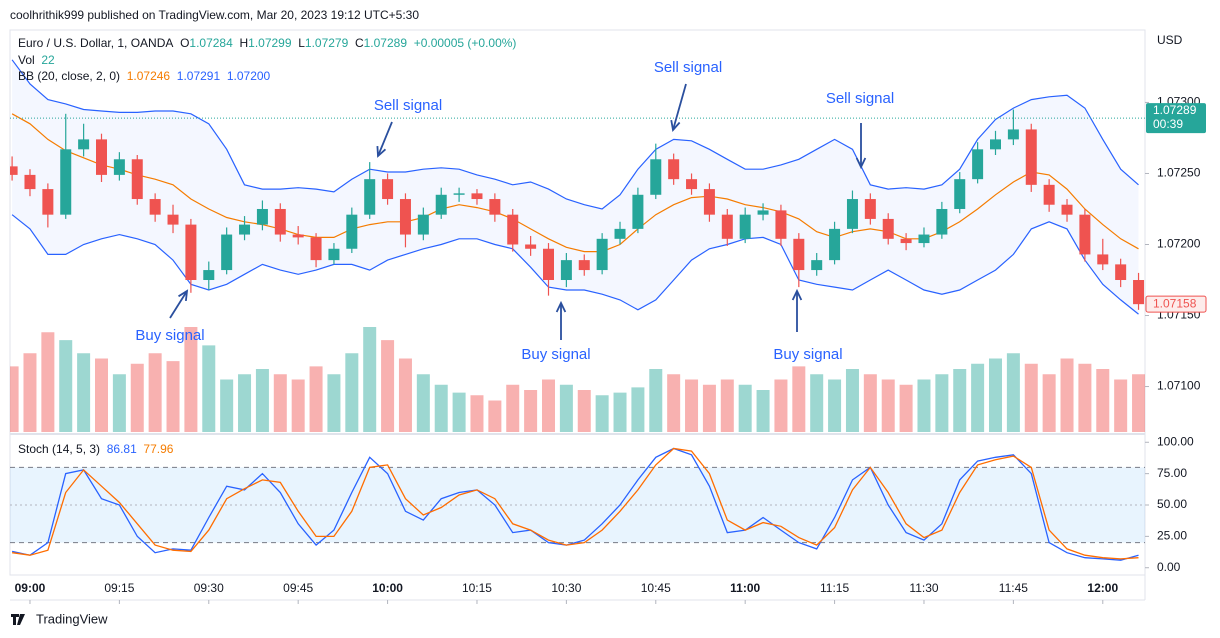 The image size is (1220, 638). Describe the element at coordinates (96, 43) in the screenshot. I see `symbol: Euro / U.S. Dollar, 1, OANDA` at that location.